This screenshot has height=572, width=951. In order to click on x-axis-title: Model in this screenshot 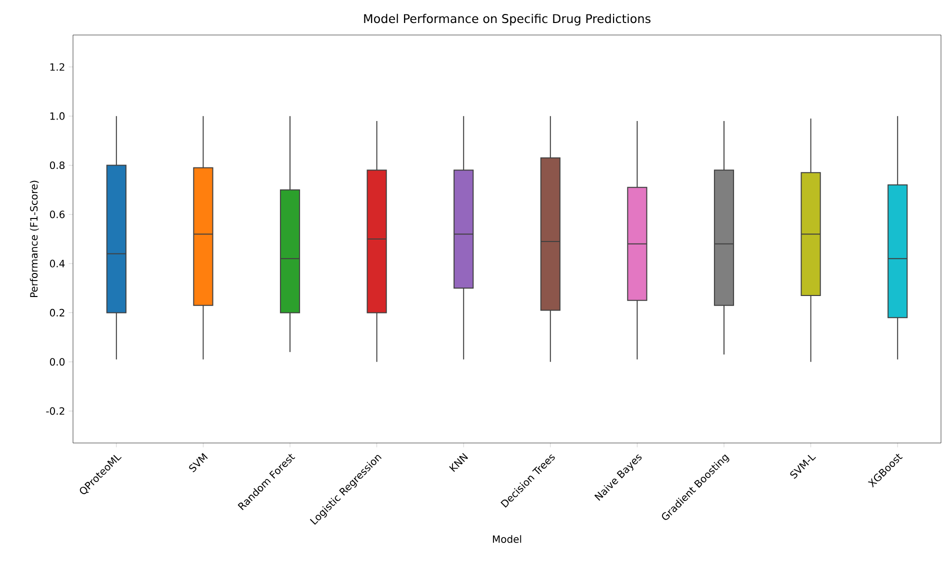, I will do `click(507, 539)`.